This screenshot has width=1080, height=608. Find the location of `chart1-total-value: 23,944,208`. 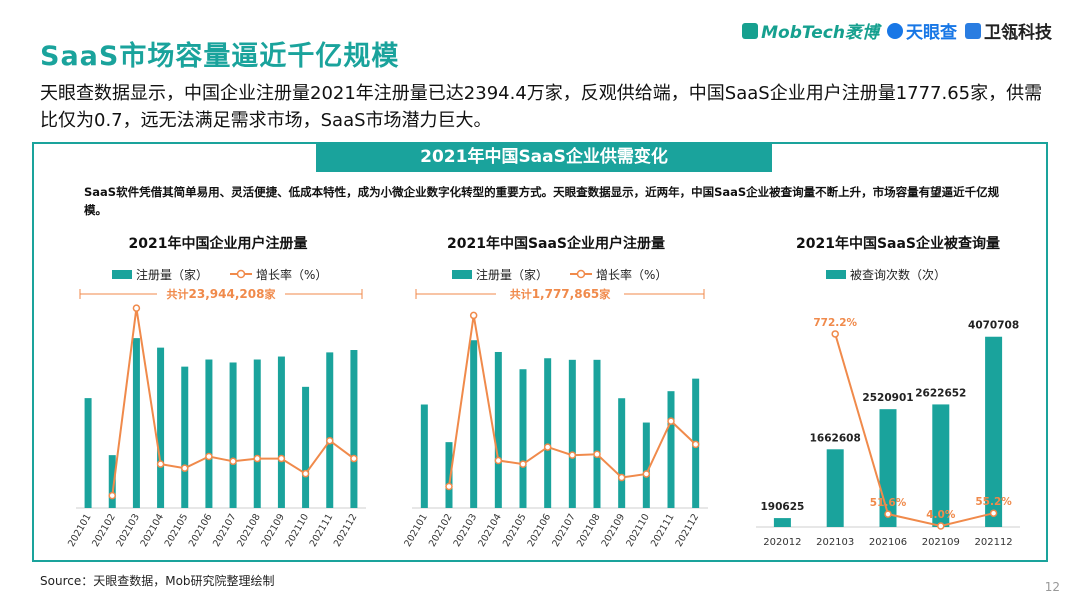

chart1-total-value: 23,944,208 is located at coordinates (227, 294).